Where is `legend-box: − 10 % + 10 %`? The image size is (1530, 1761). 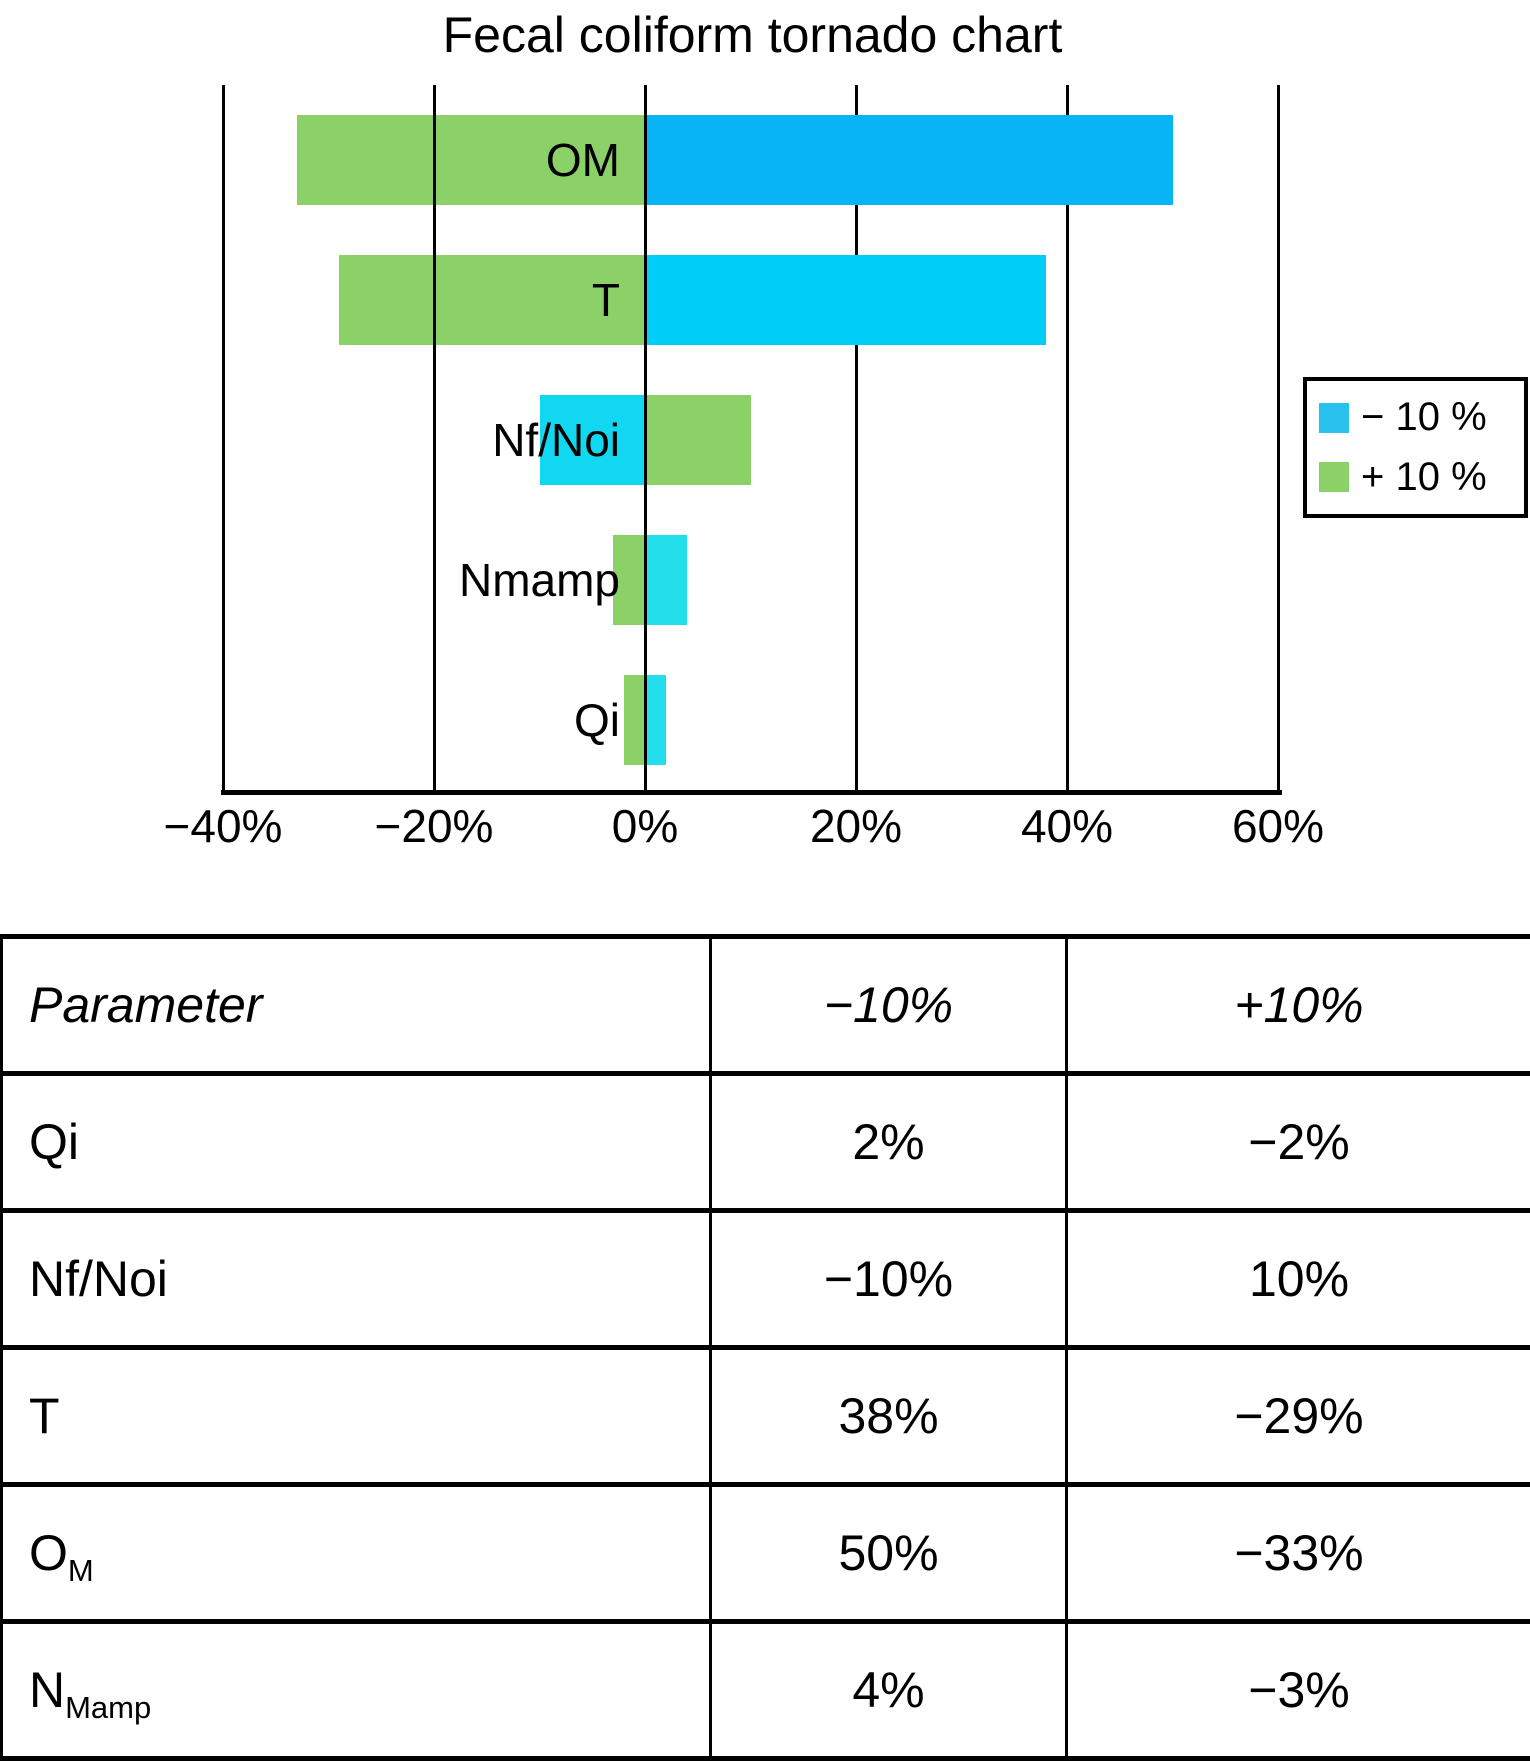
legend-box: − 10 % + 10 % is located at coordinates (1415, 447).